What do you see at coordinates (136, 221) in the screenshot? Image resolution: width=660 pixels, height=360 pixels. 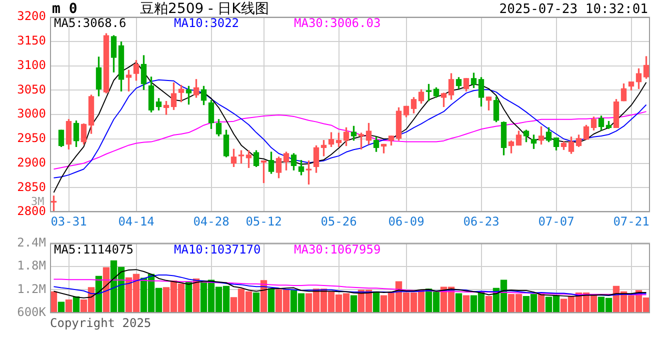 I see `x-tick-label: 04-14` at bounding box center [136, 221].